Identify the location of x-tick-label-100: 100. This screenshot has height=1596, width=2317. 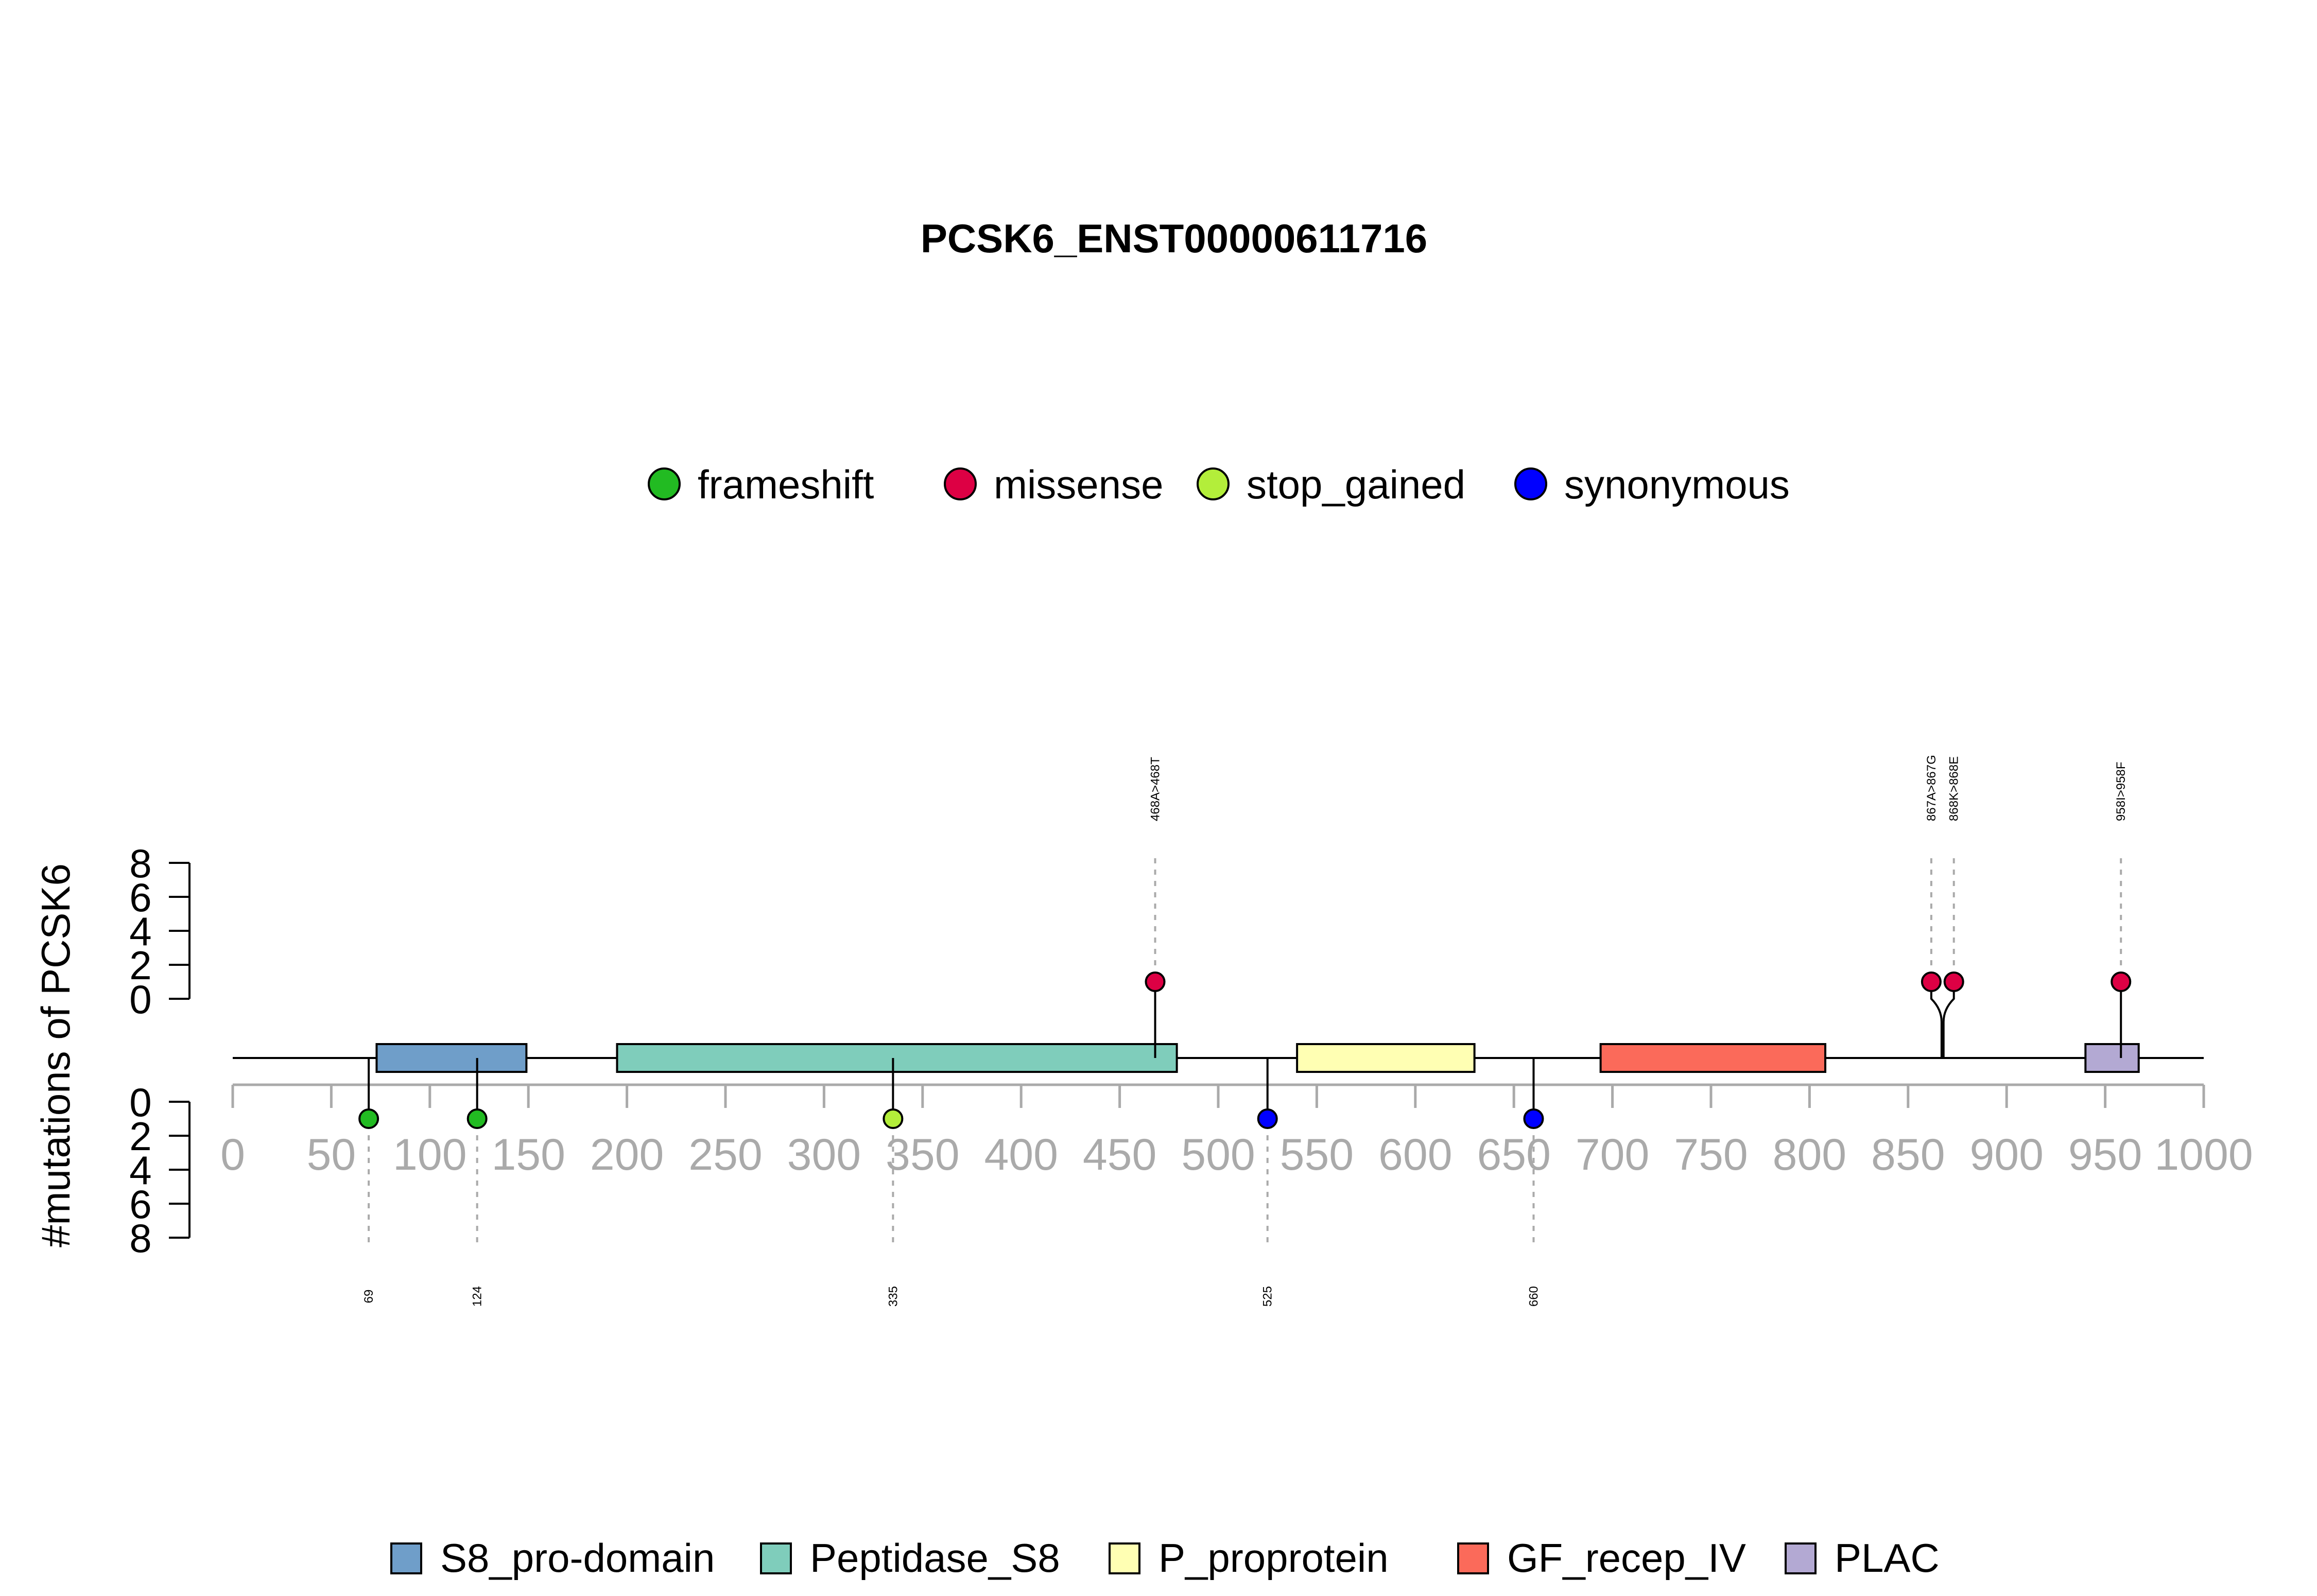
(430, 1154).